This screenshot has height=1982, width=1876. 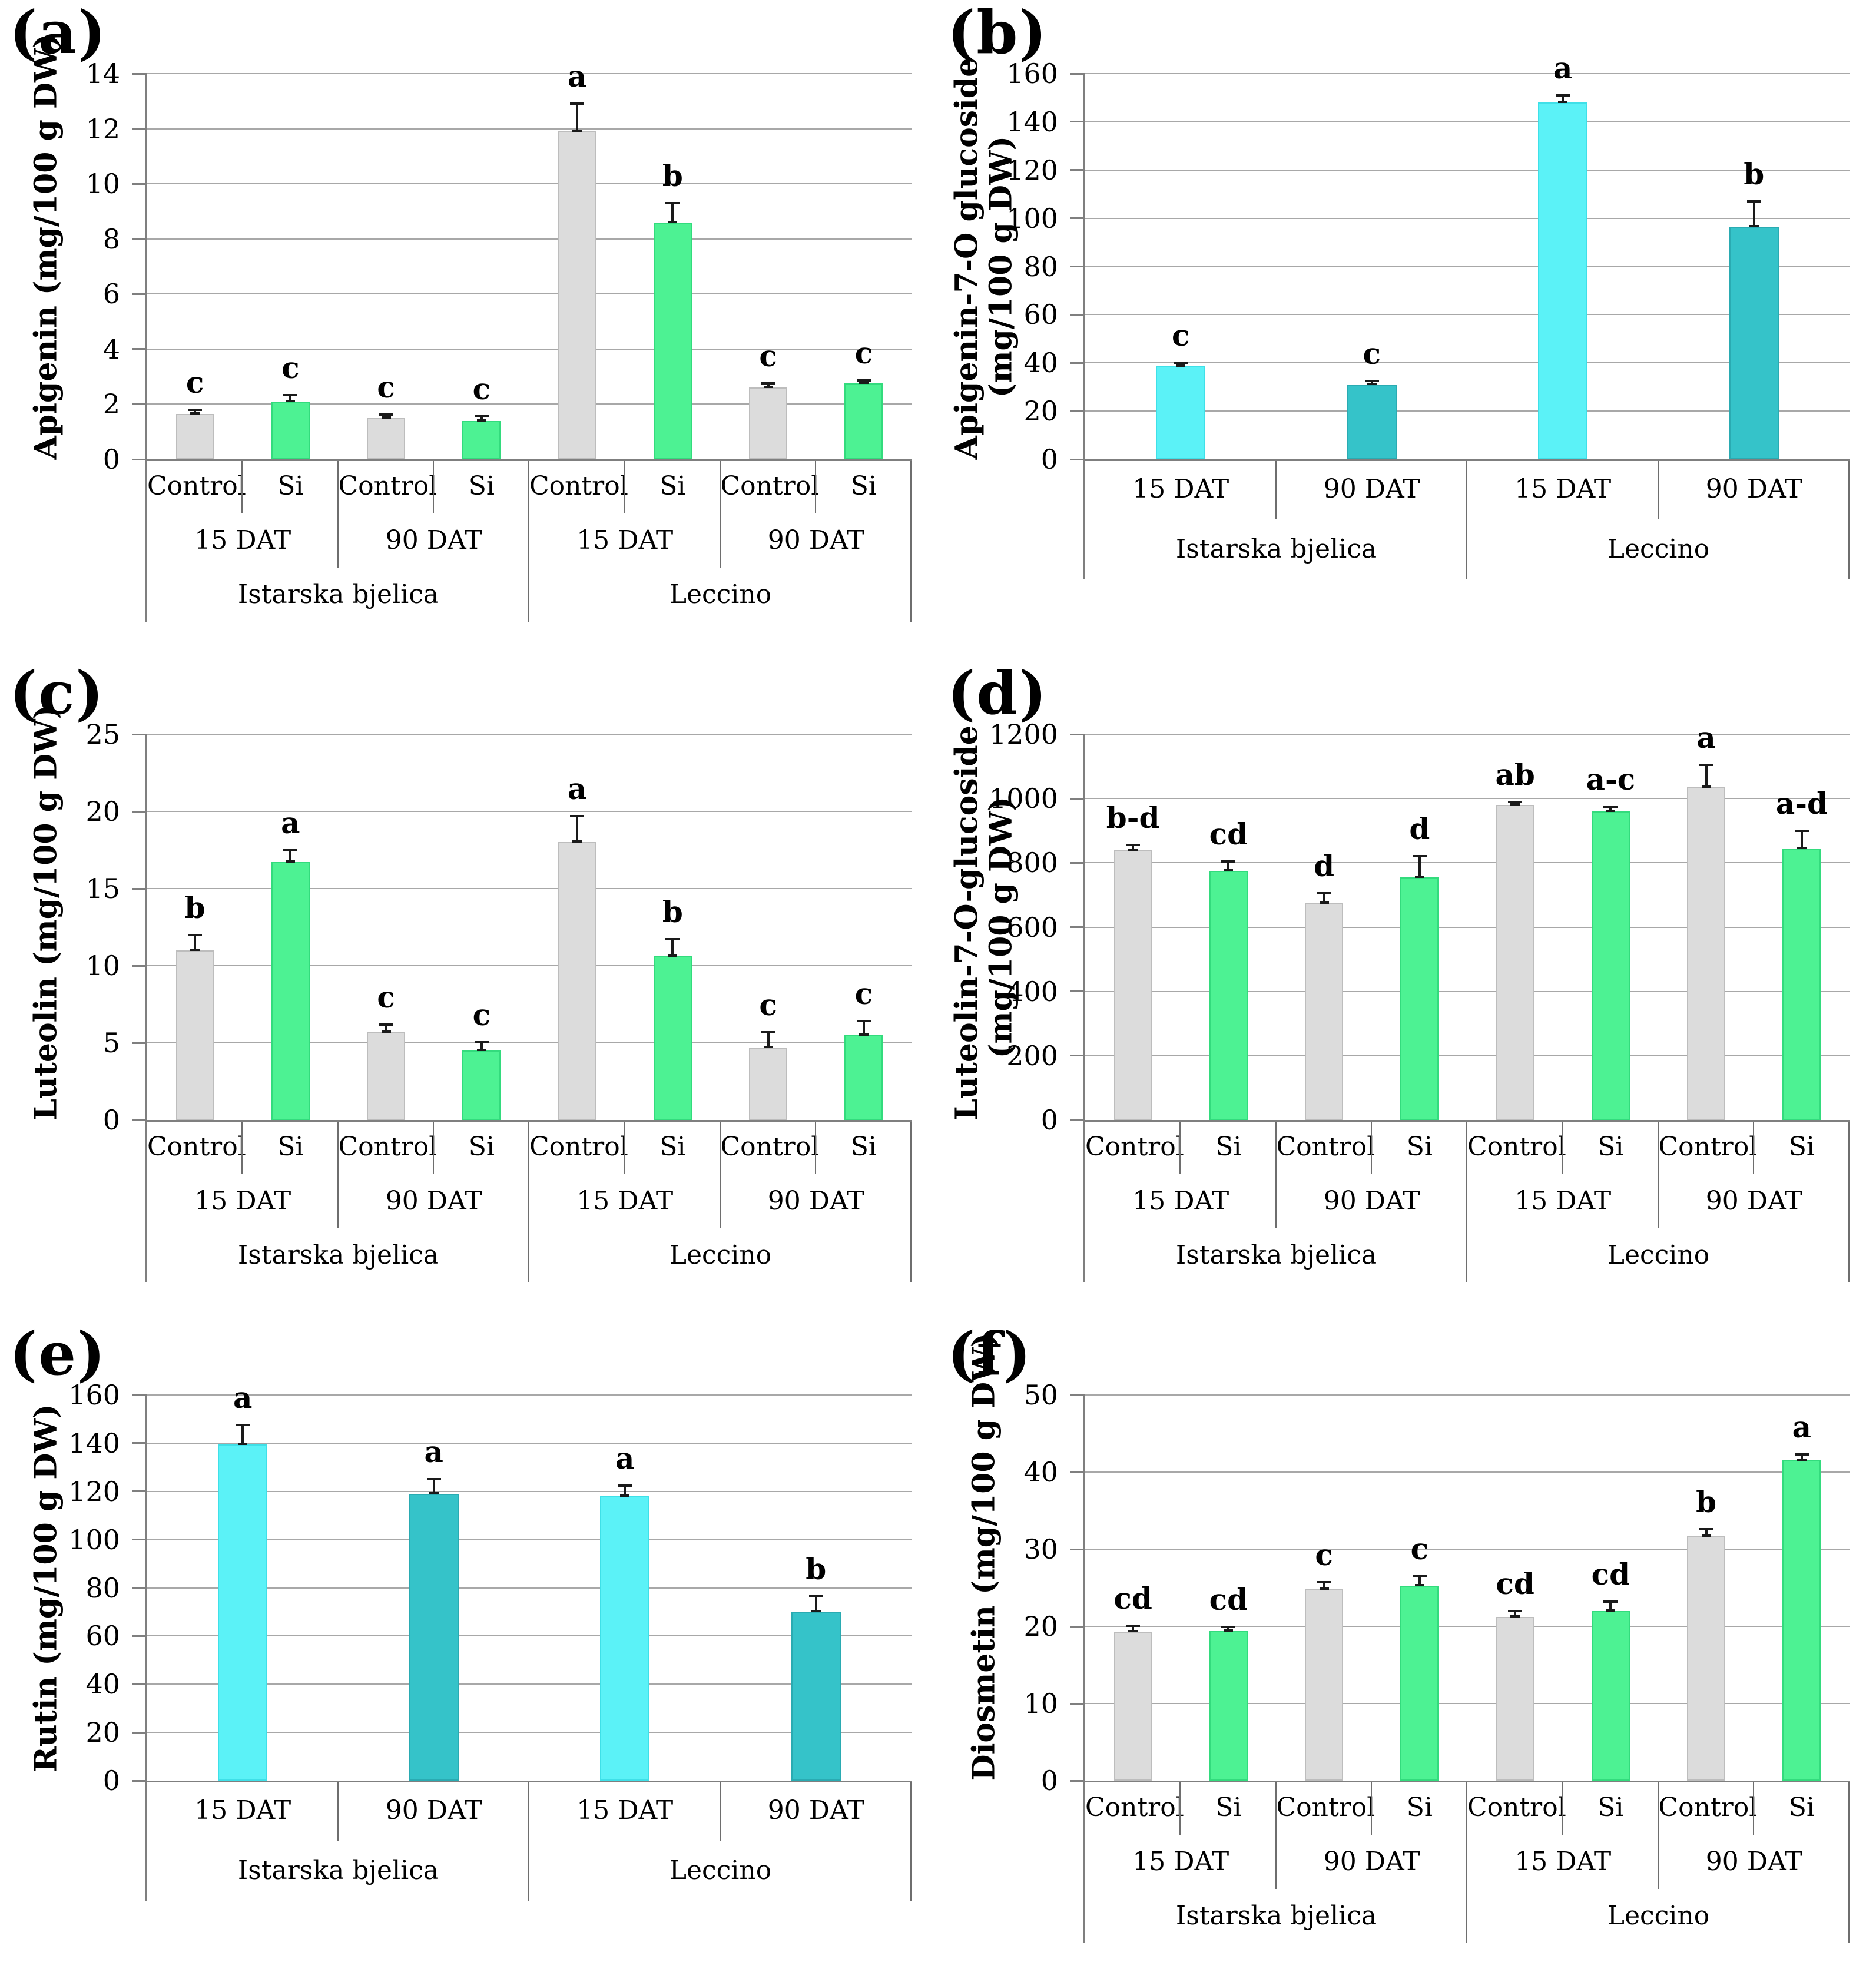 I want to click on panel-label-c: (c), so click(x=57, y=693).